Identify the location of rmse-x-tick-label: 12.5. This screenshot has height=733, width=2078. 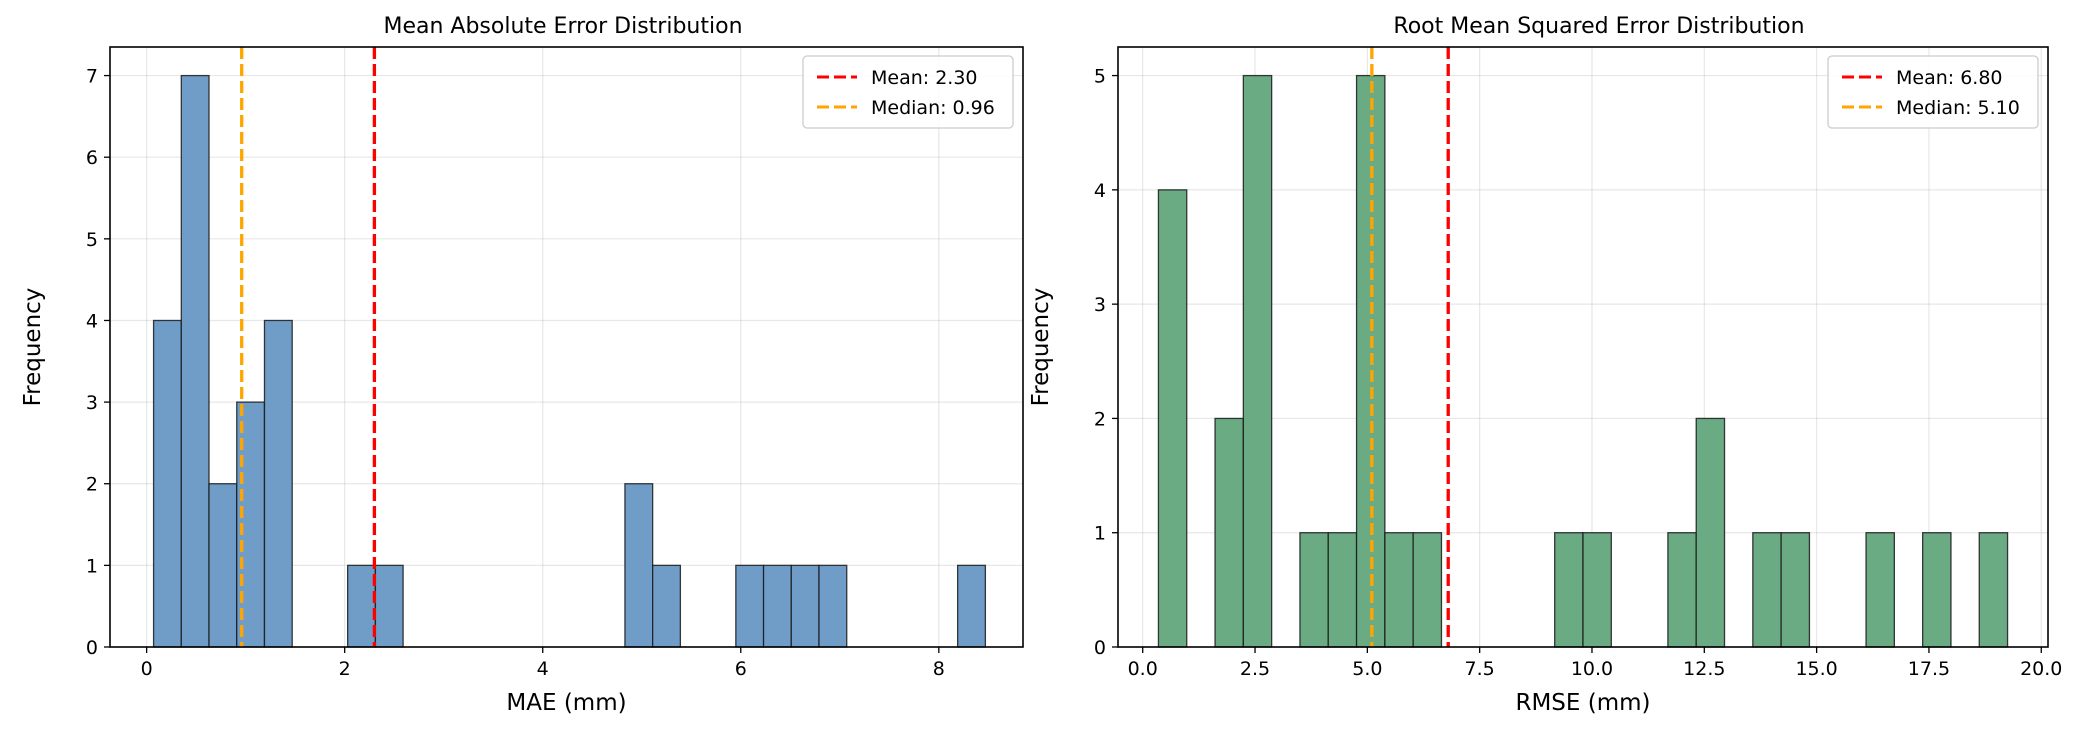
(1704, 669).